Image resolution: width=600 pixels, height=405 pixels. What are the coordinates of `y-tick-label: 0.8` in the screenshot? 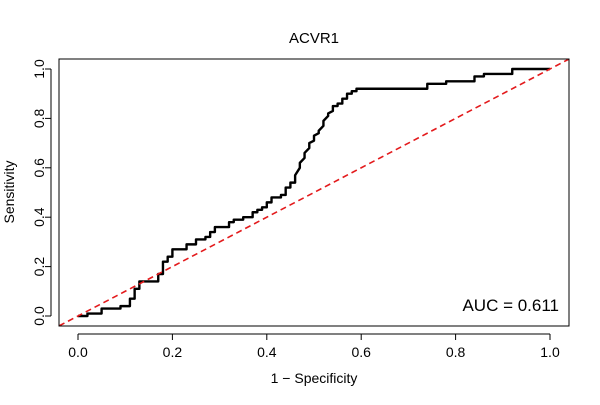 It's located at (39, 118).